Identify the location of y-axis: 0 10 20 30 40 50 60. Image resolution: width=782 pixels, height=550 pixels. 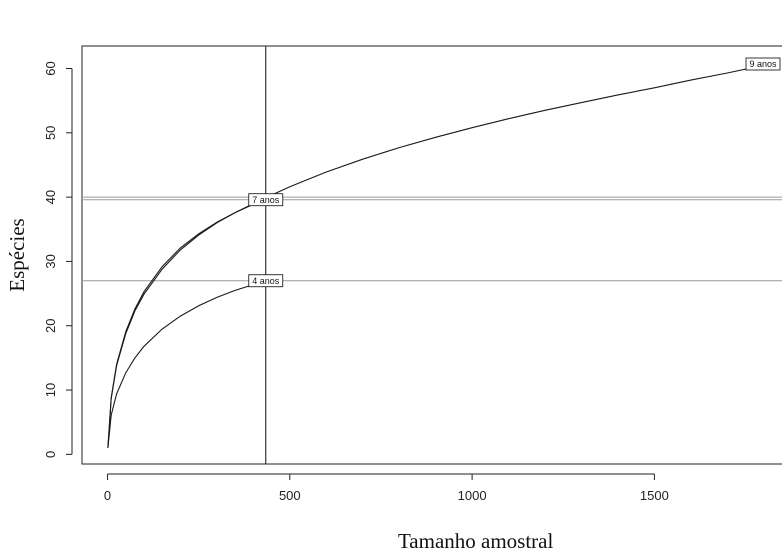
(58, 259).